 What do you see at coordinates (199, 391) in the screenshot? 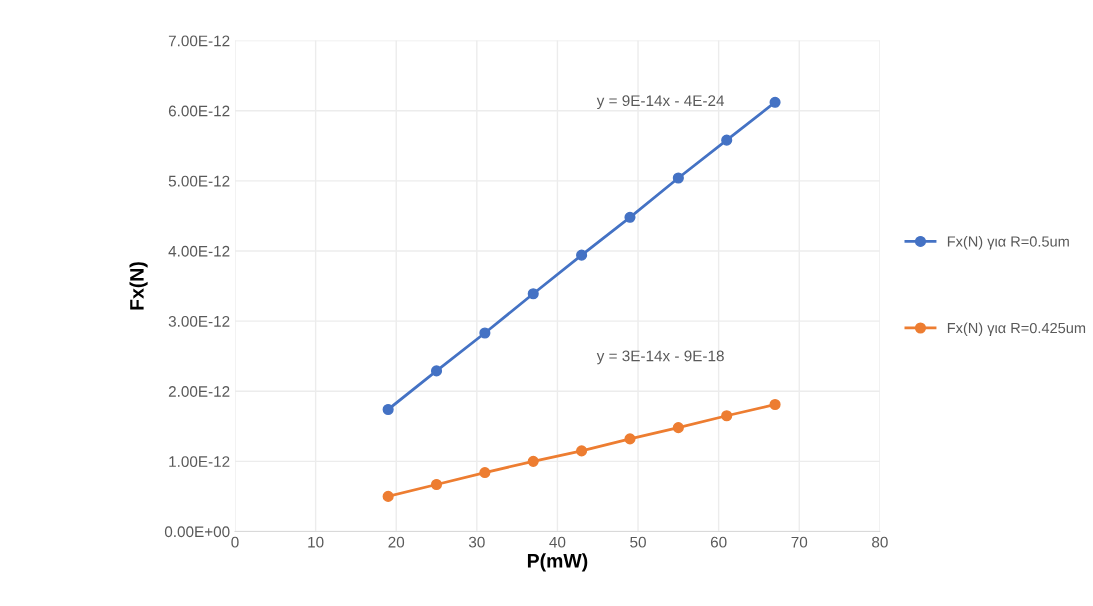
I see `y-tick-label: 2.00E-12` at bounding box center [199, 391].